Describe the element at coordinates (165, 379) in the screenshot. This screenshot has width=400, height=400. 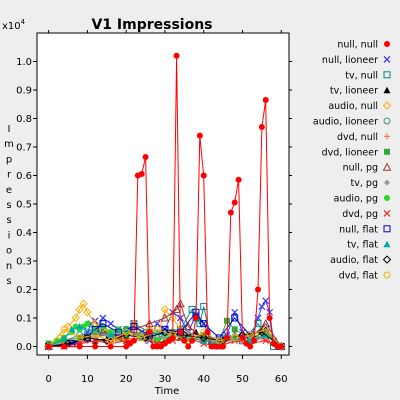
I see `x-tick-label: 30` at that location.